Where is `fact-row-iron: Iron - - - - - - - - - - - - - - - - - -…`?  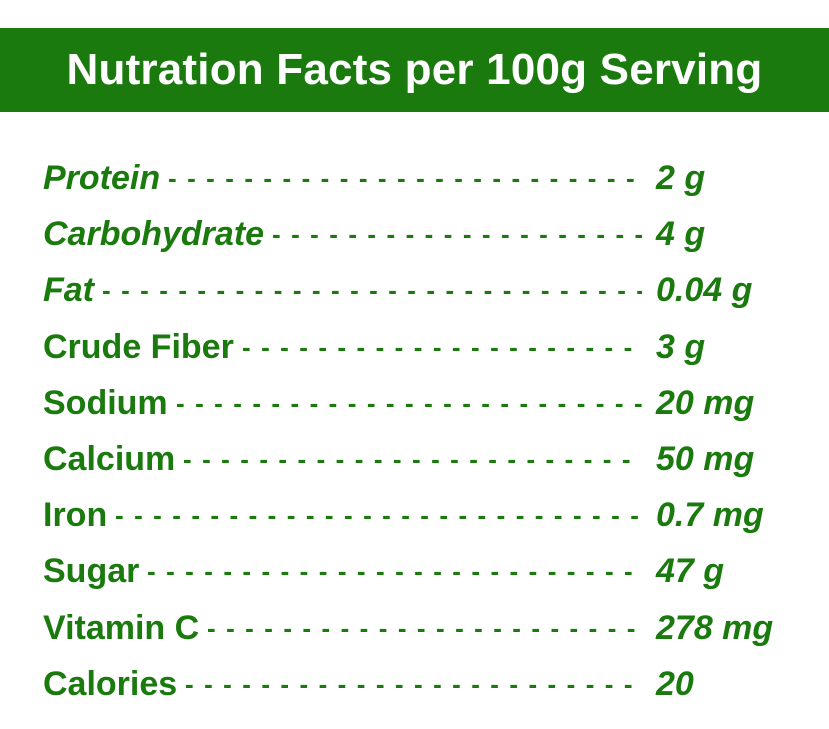 fact-row-iron: Iron - - - - - - - - - - - - - - - - - -… is located at coordinates (414, 515).